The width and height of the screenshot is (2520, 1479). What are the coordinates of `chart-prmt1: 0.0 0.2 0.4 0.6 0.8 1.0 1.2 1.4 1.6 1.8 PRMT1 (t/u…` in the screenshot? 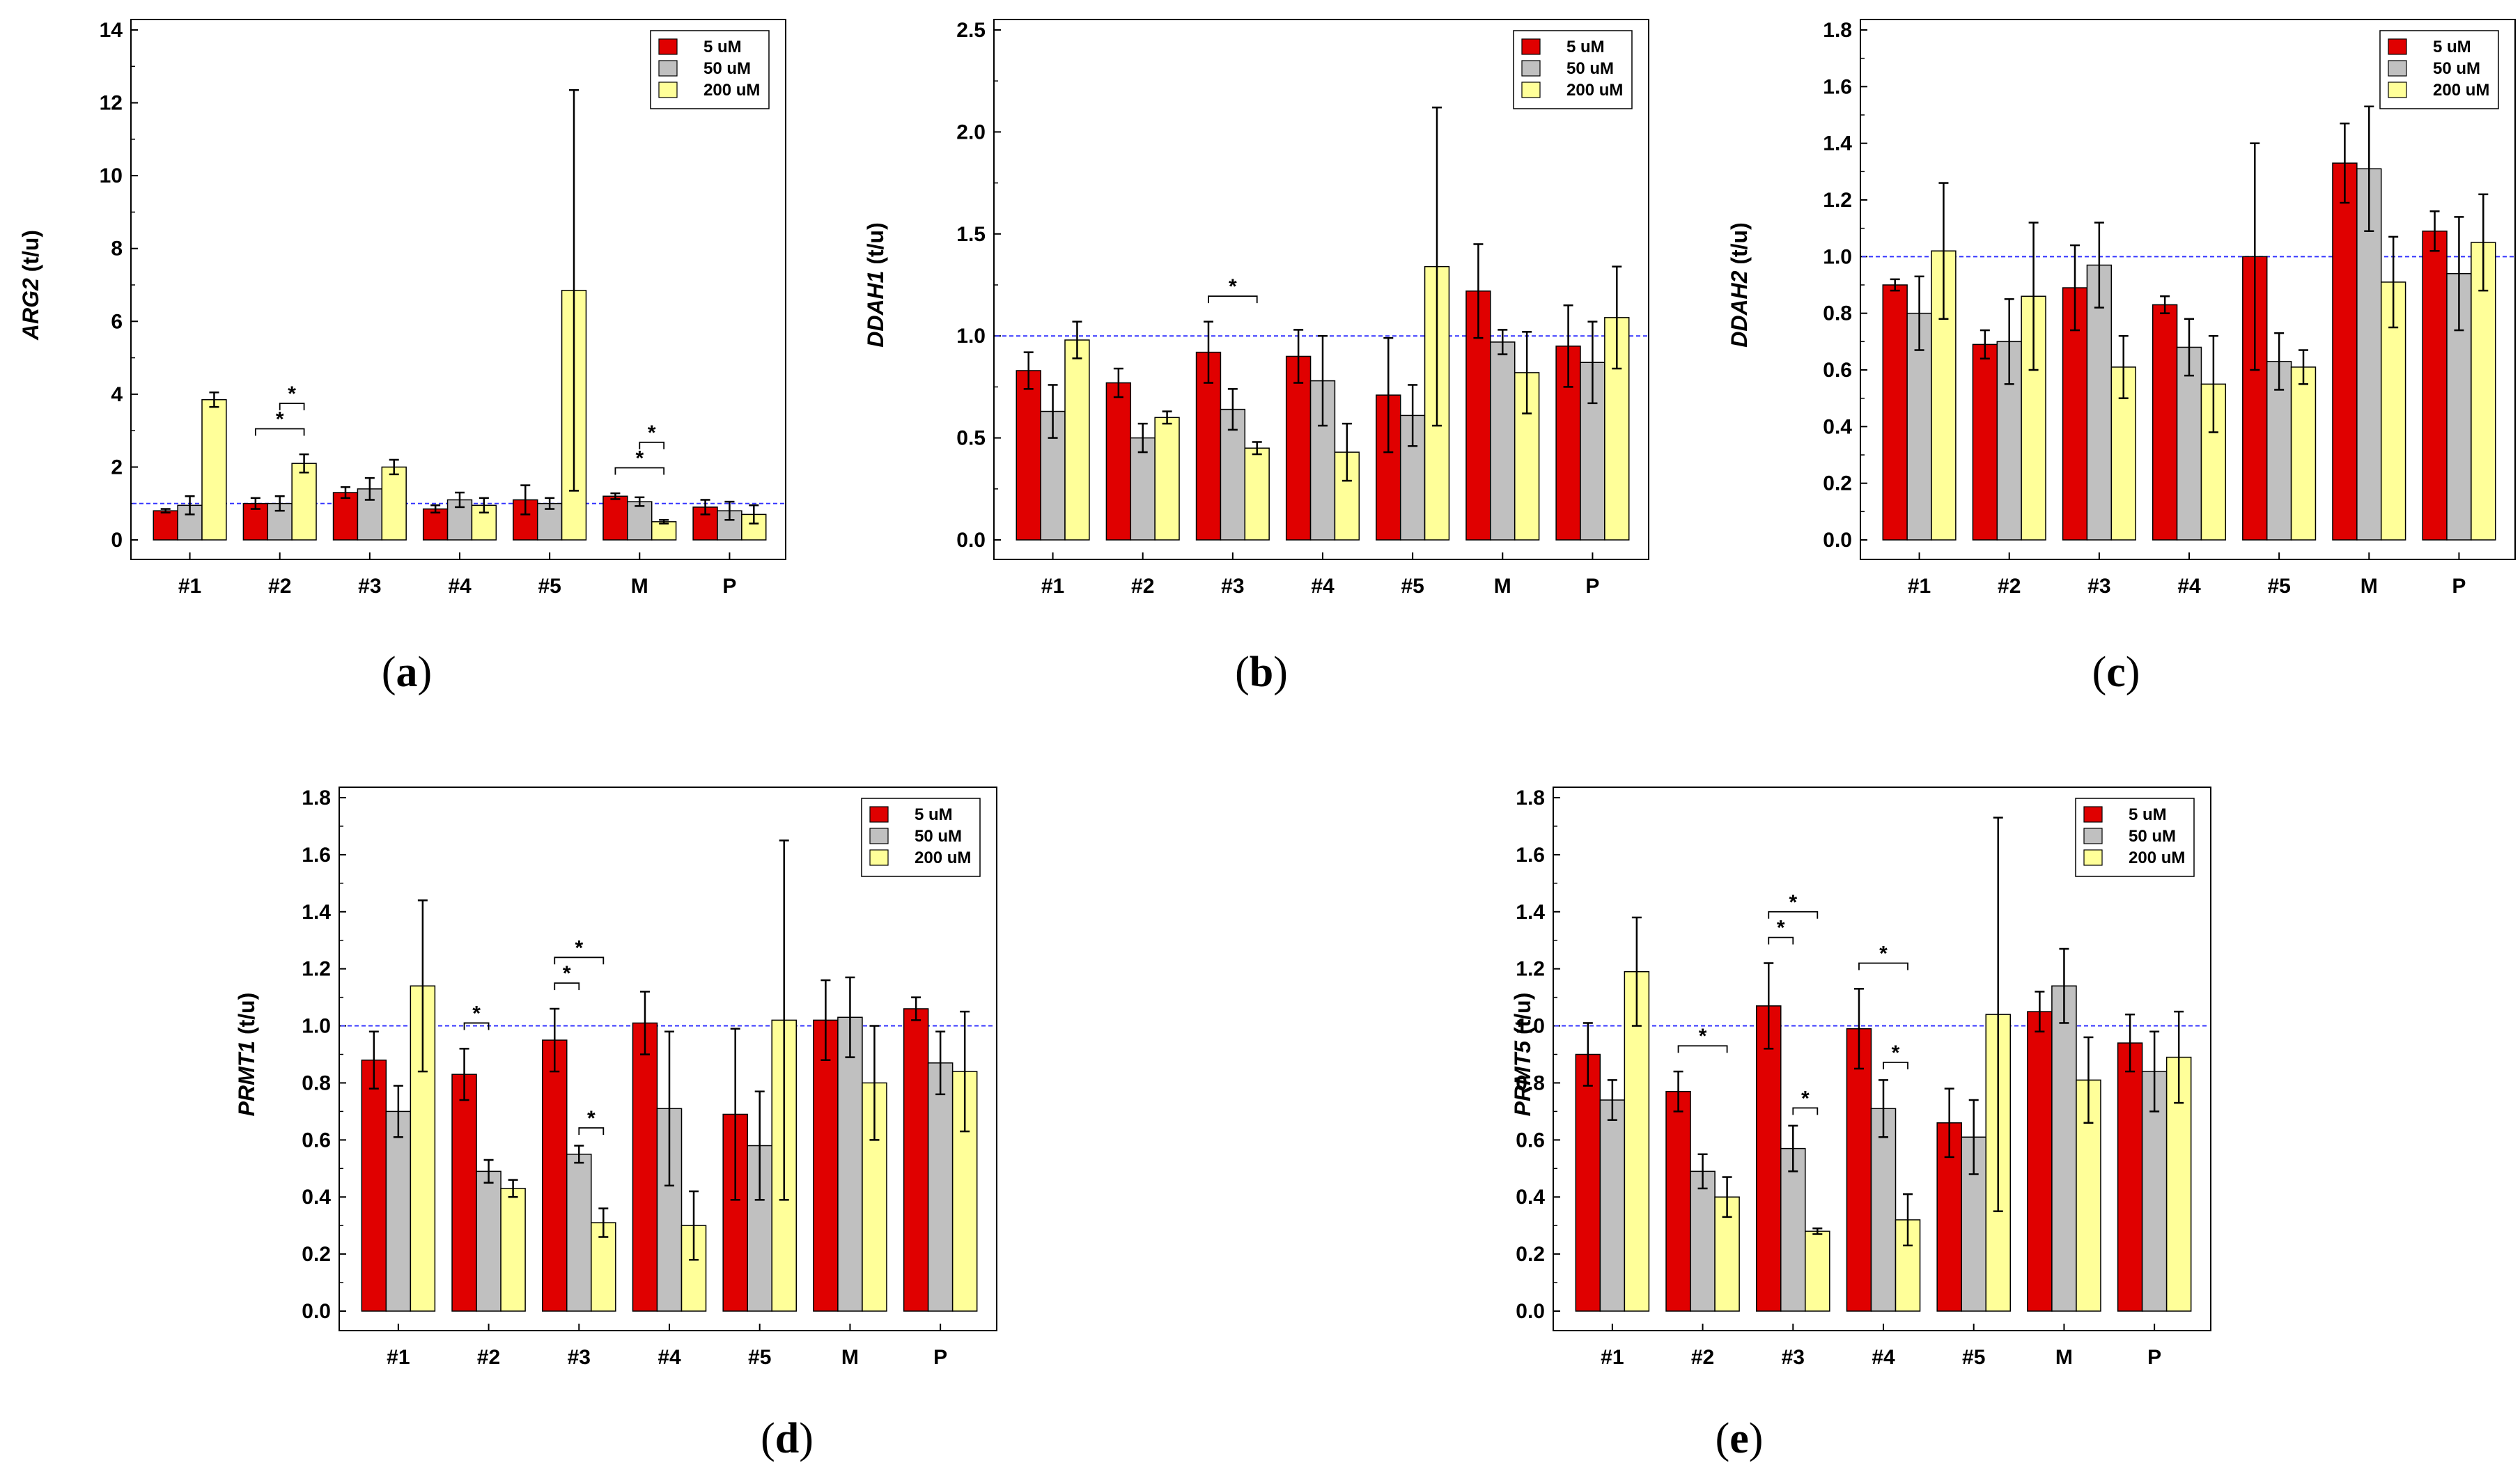 It's located at (615, 1078).